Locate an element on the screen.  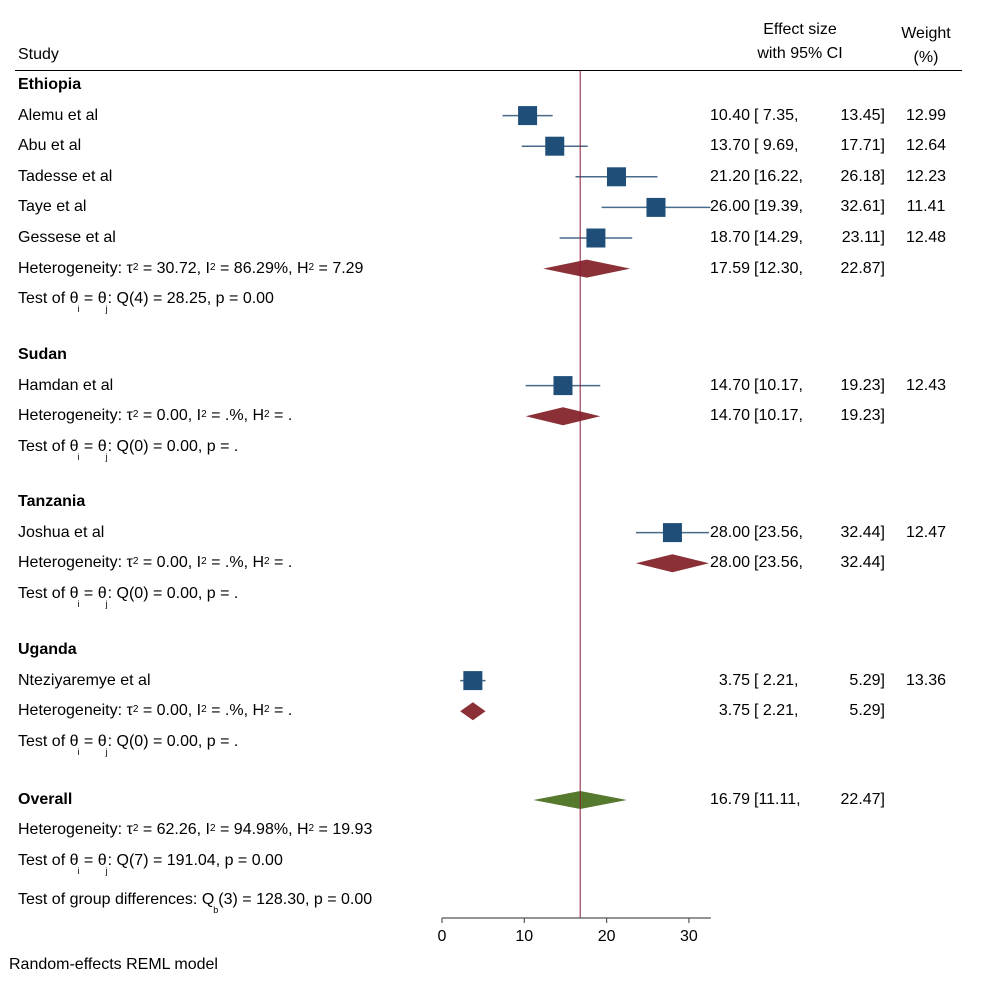
group-ethiopia-study-4-name: Taye et al is located at coordinates (52, 207).